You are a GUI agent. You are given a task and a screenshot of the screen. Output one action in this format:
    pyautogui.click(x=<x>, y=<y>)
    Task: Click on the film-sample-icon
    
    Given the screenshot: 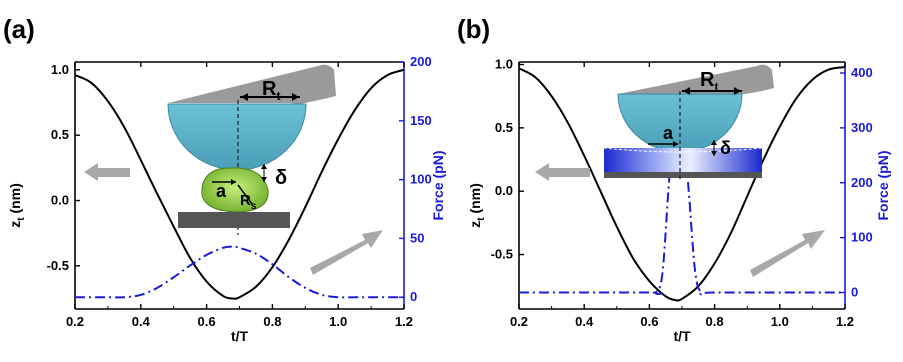 What is the action you would take?
    pyautogui.click(x=683, y=160)
    